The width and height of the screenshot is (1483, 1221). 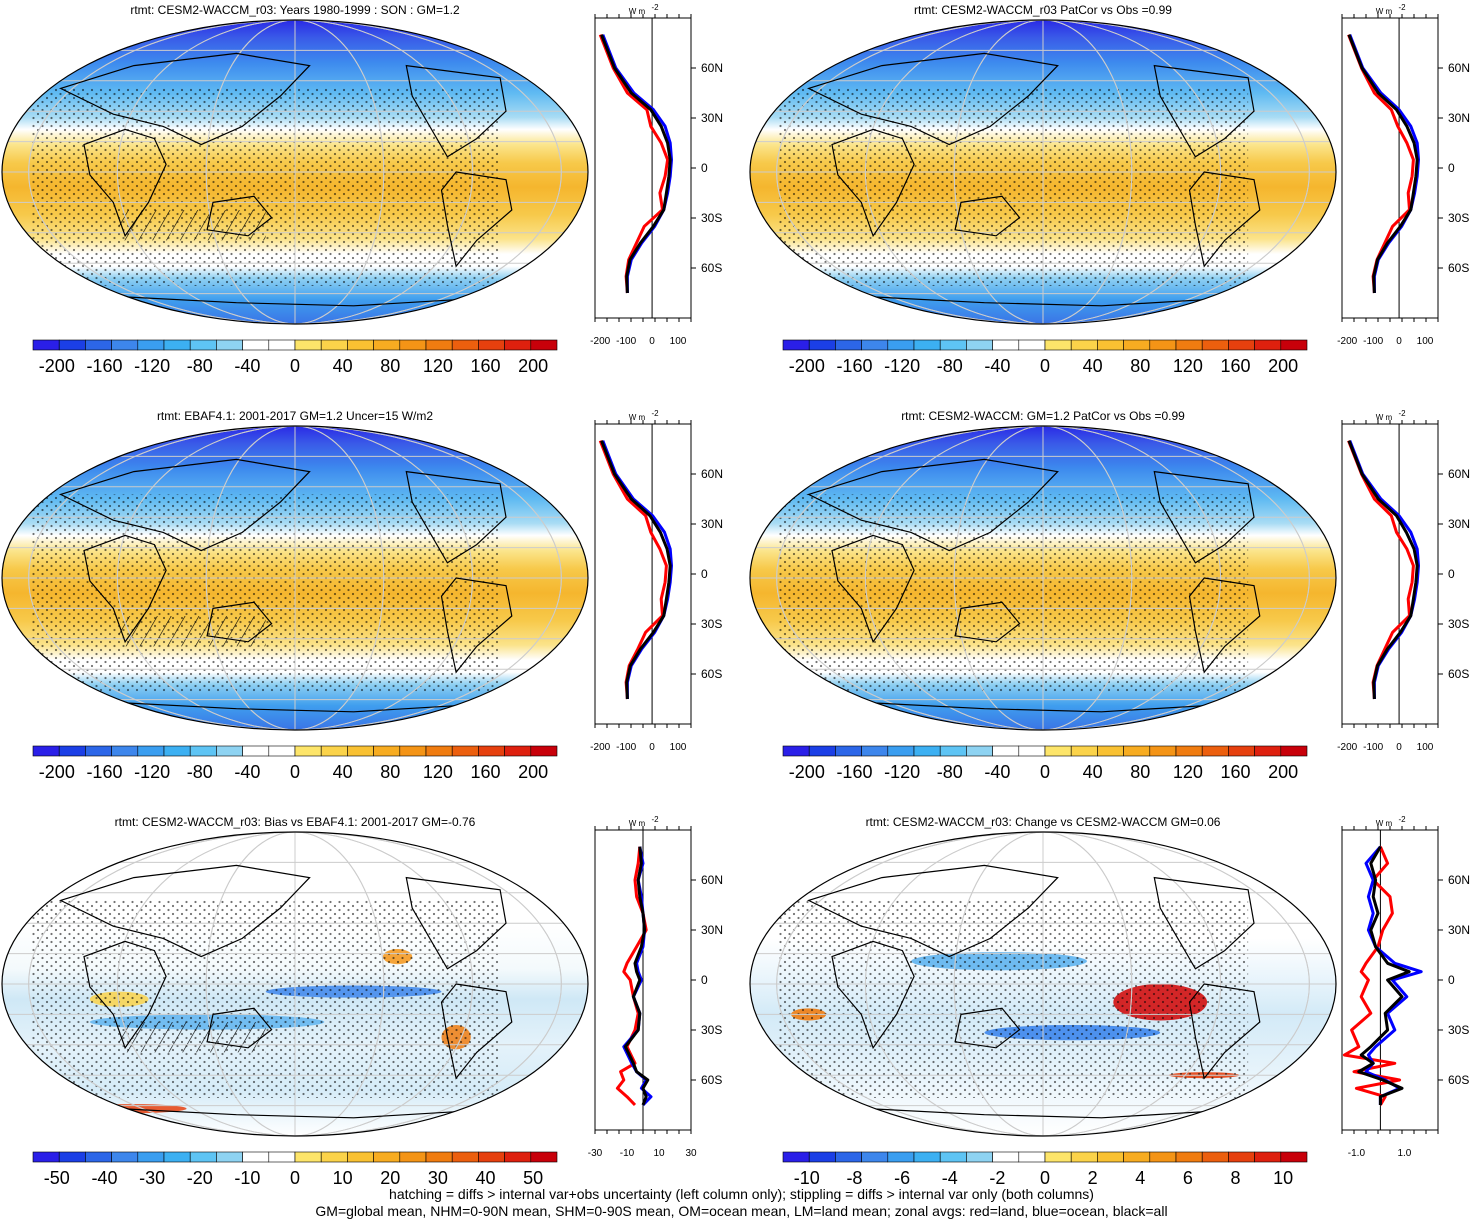 What do you see at coordinates (1459, 930) in the screenshot?
I see `profile-lat-label: 30N` at bounding box center [1459, 930].